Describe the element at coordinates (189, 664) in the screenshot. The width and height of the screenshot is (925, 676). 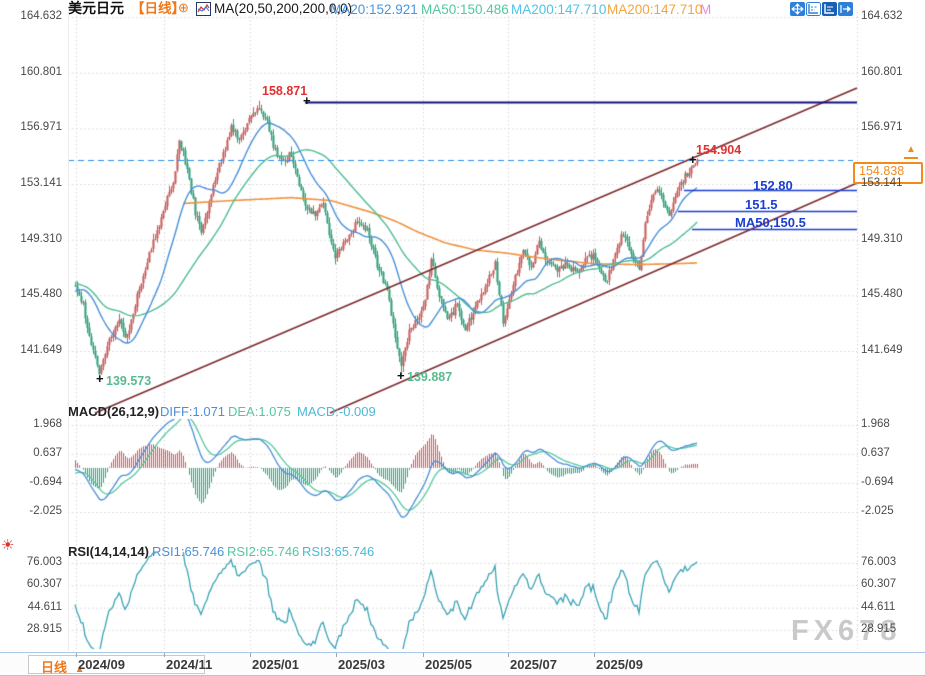
I see `date-label: 2024/11` at that location.